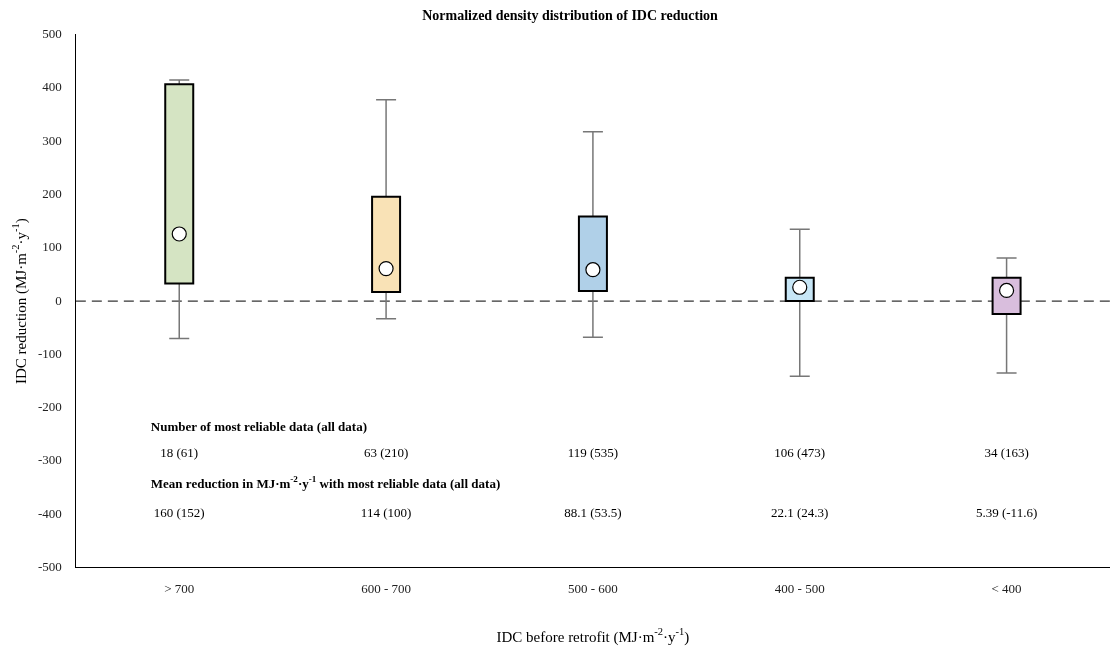 Image resolution: width=1110 pixels, height=655 pixels. What do you see at coordinates (258, 426) in the screenshot?
I see `annotation: Number of most reliable data (all data)` at bounding box center [258, 426].